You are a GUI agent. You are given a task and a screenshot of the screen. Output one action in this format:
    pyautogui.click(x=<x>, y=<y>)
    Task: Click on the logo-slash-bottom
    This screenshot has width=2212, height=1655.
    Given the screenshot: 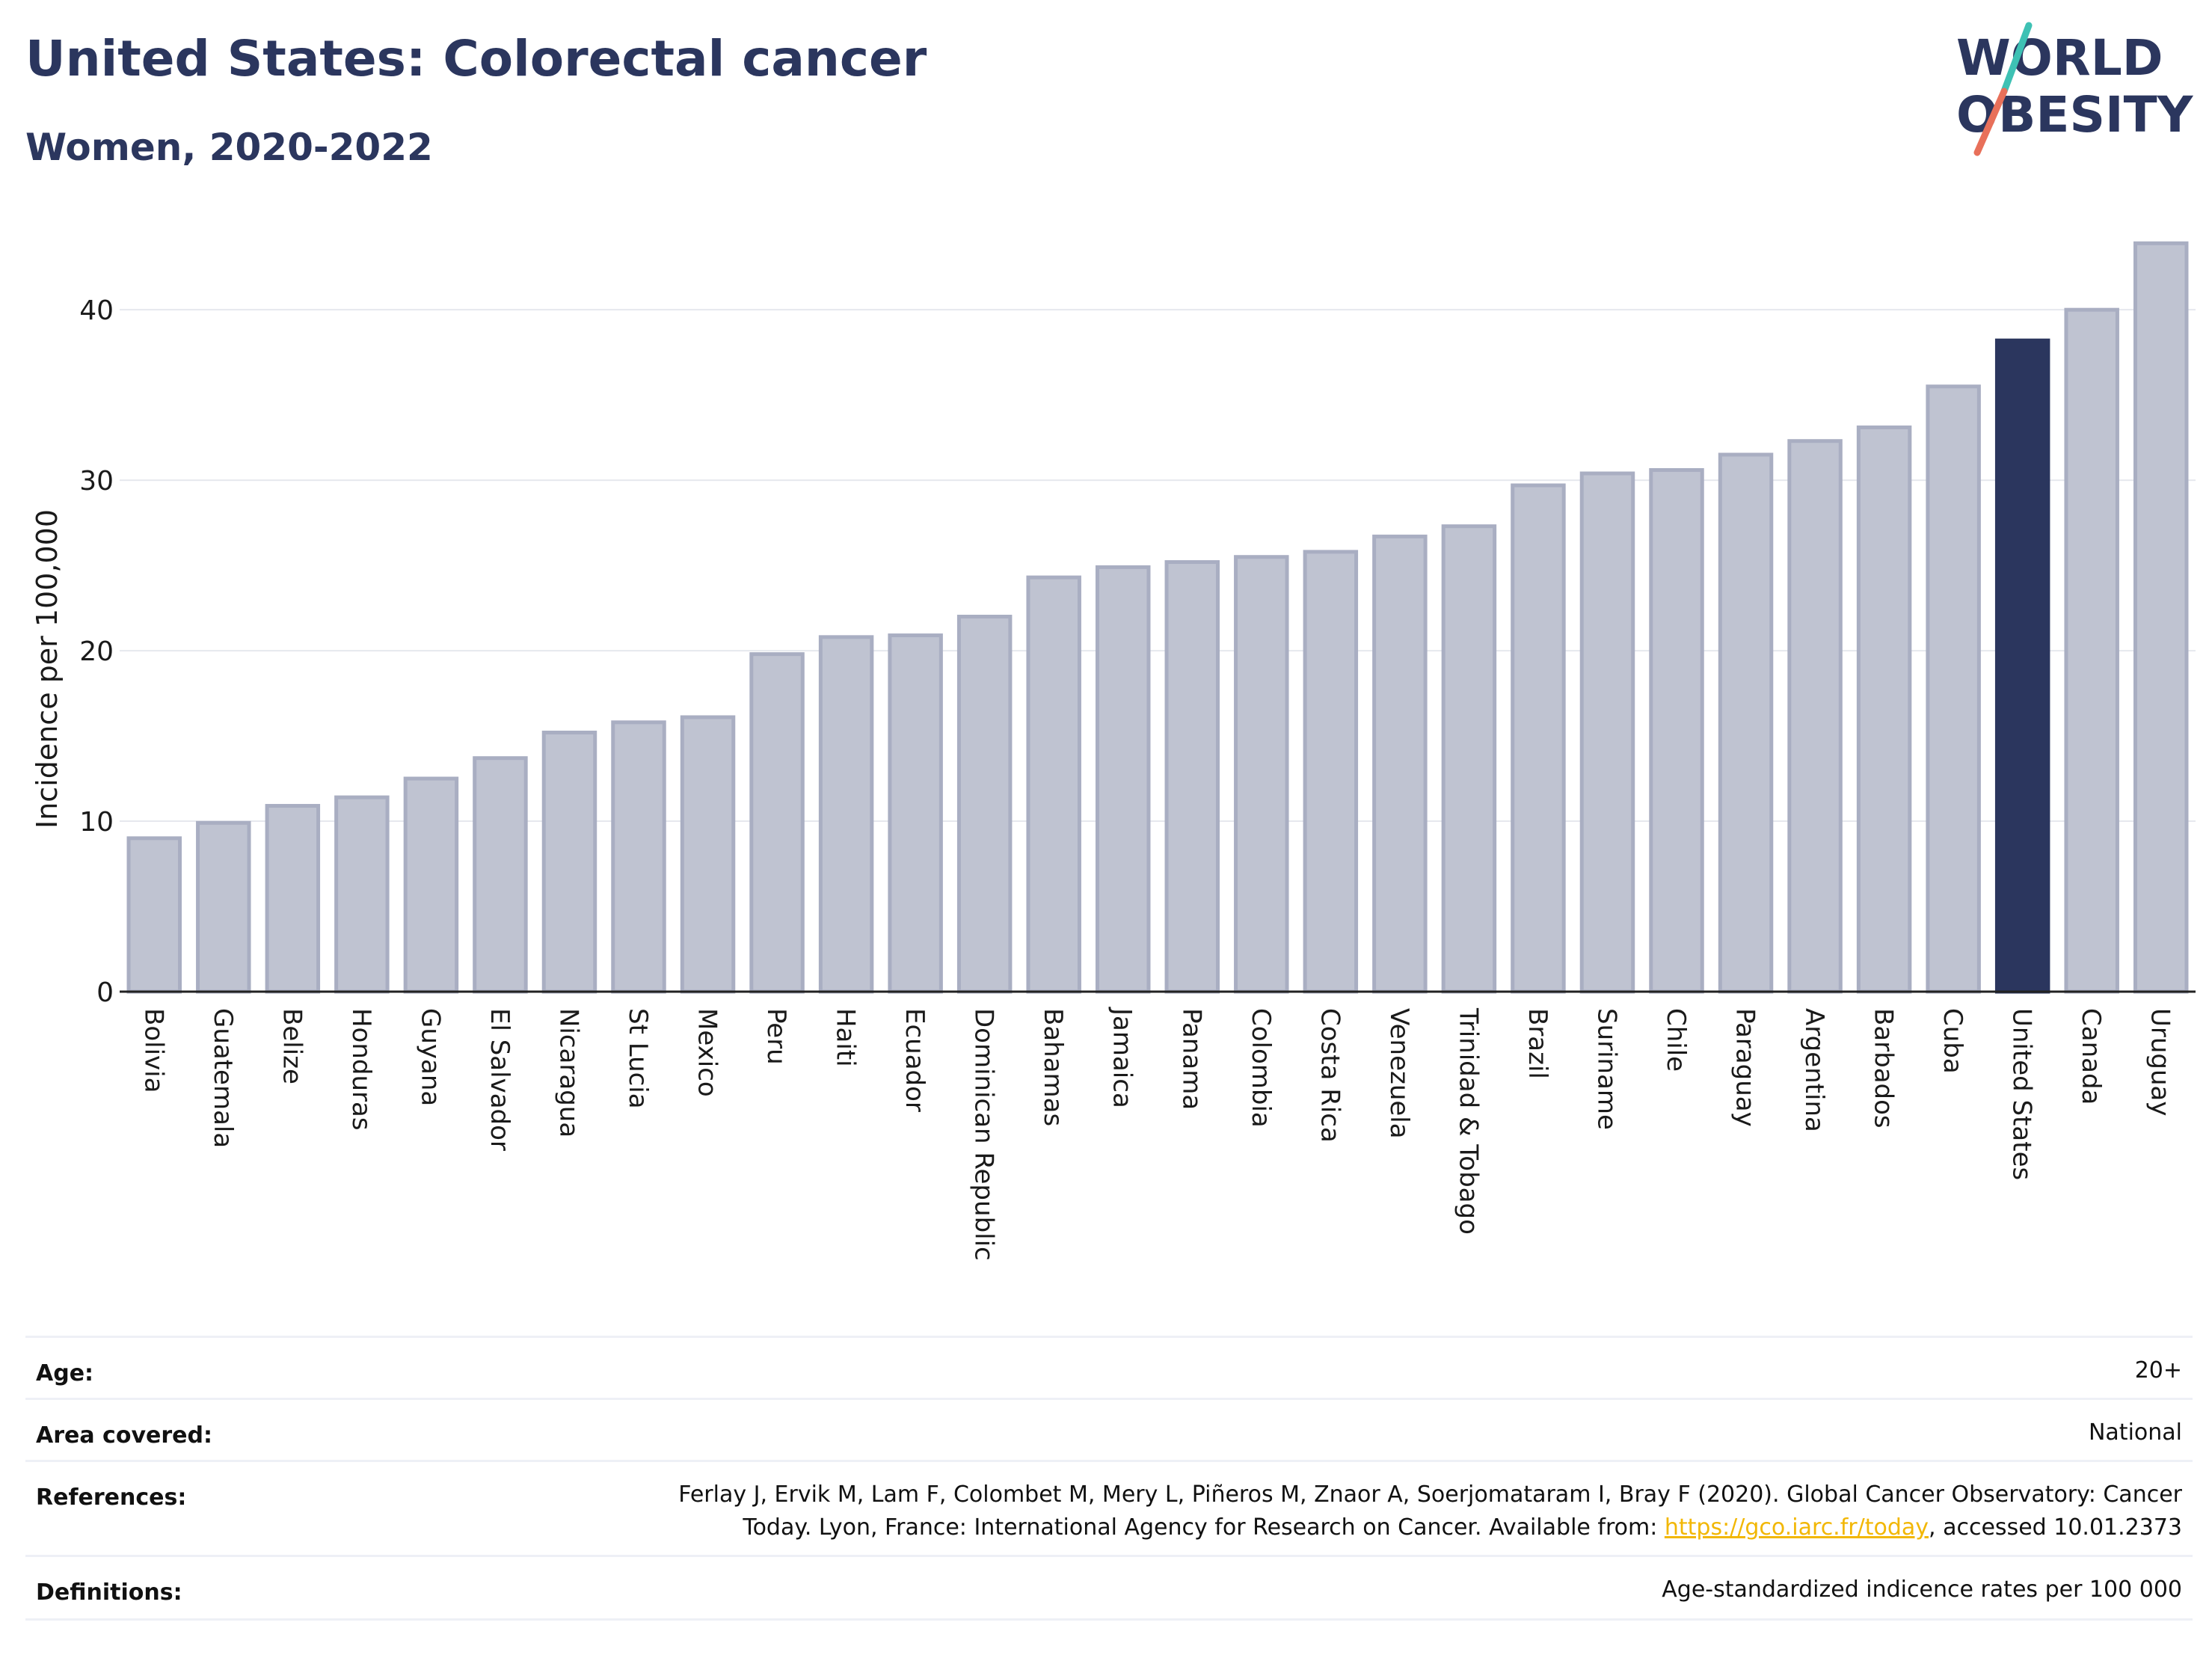 What is the action you would take?
    pyautogui.click(x=1990, y=121)
    